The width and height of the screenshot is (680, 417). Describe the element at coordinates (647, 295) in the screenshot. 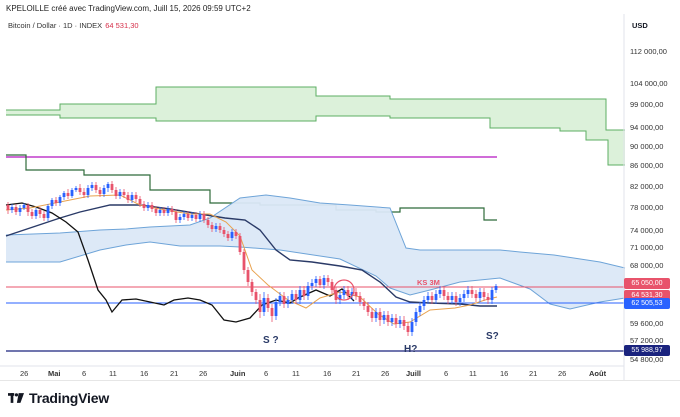

I see `price-badge-last: 64 531,30` at that location.